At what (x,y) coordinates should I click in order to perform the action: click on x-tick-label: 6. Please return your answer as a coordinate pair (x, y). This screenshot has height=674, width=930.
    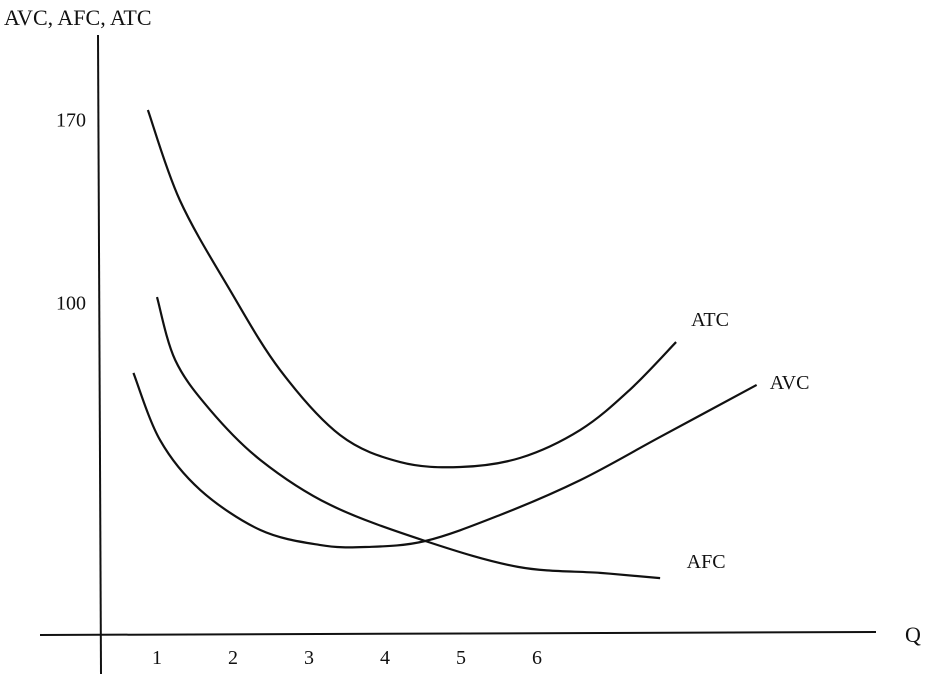
    Looking at the image, I should click on (537, 658).